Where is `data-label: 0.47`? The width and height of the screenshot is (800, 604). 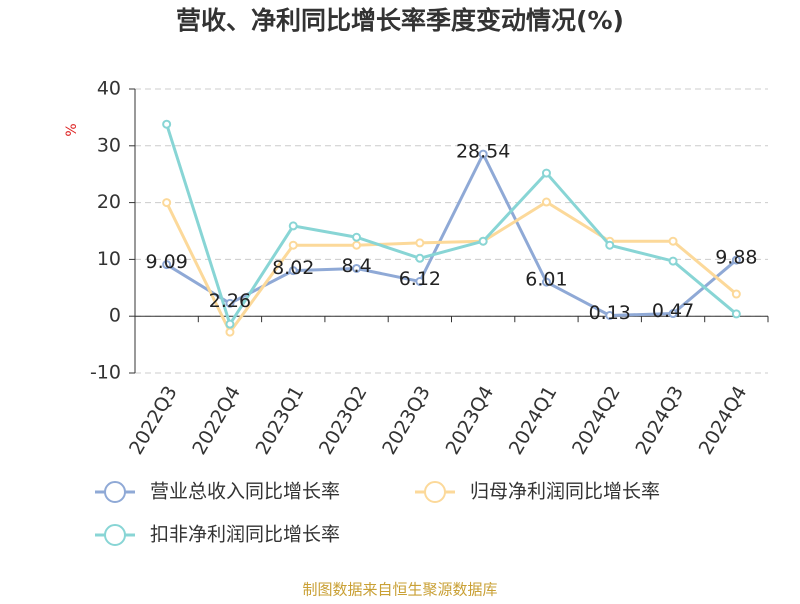 data-label: 0.47 is located at coordinates (673, 311).